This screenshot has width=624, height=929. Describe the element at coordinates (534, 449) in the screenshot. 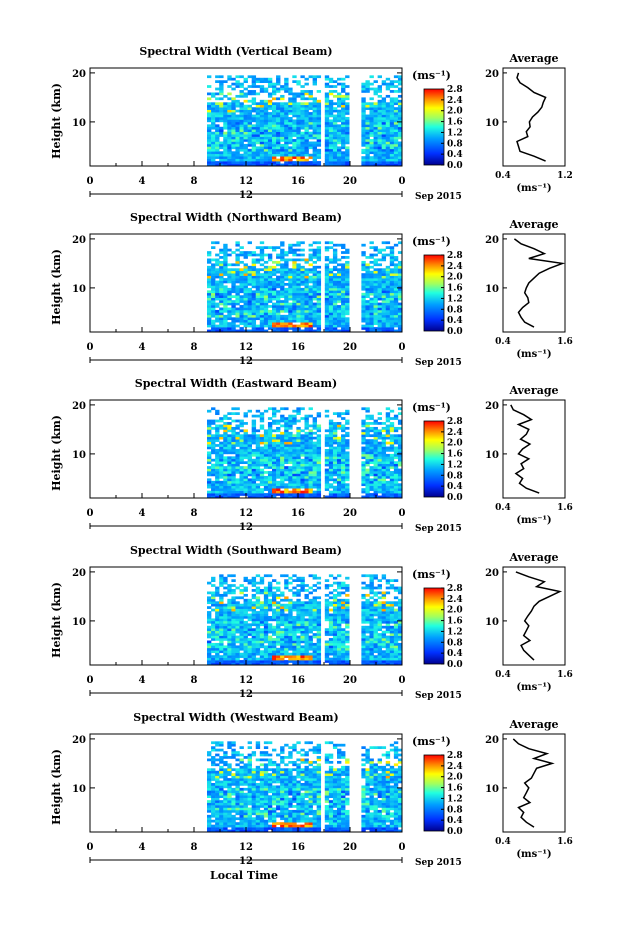

I see `average-frame` at that location.